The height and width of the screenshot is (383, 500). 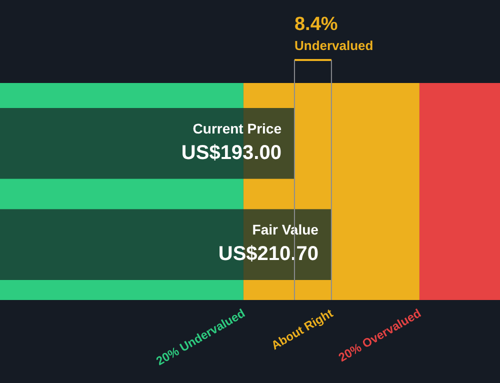 I want to click on text: 8.4%, so click(x=316, y=24).